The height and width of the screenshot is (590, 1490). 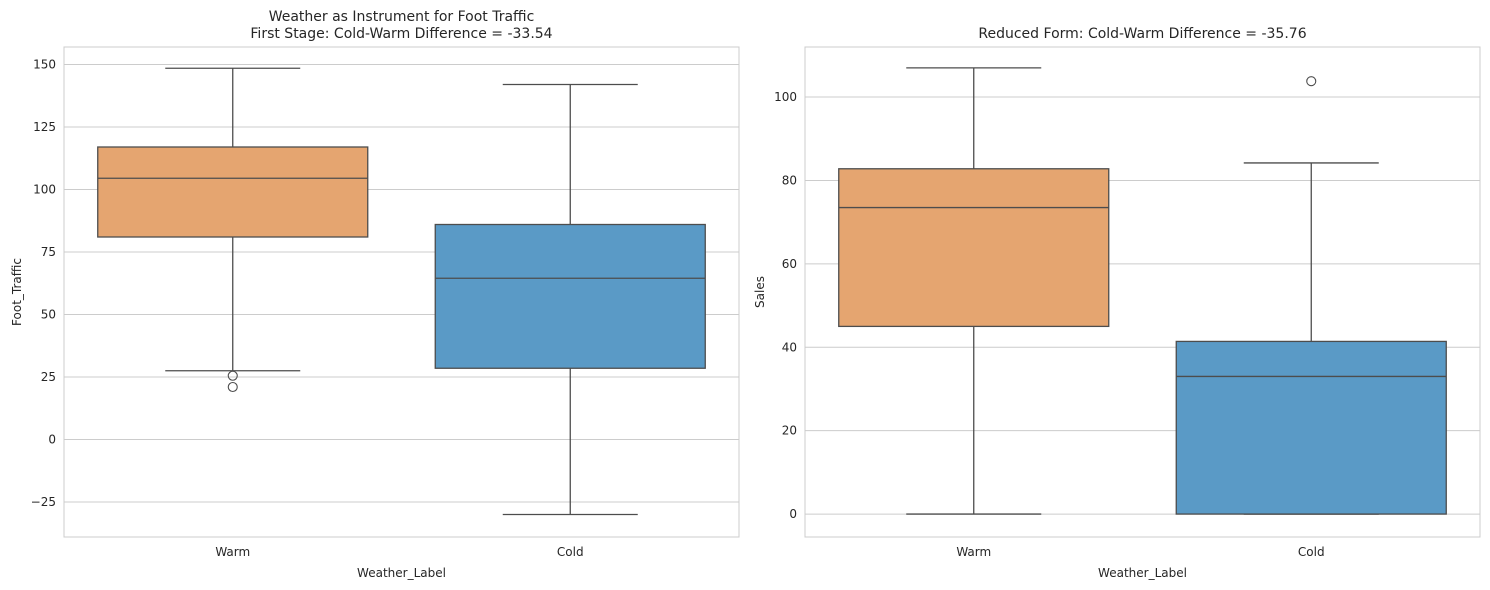 I want to click on y-tick-label: 50, so click(x=48, y=315).